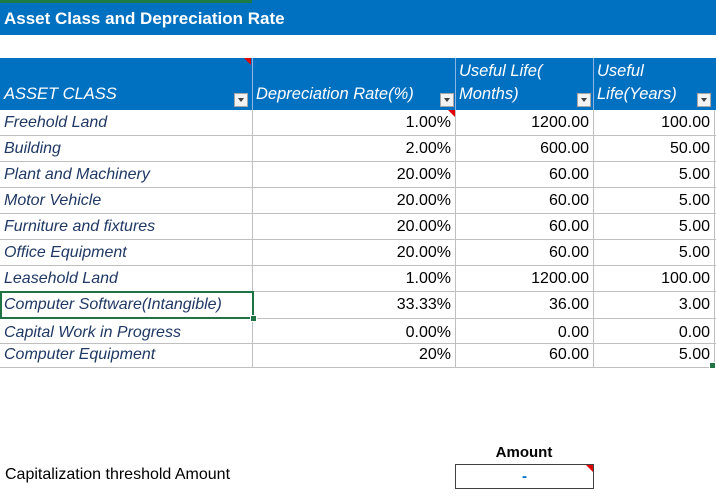 The height and width of the screenshot is (496, 716). Describe the element at coordinates (144, 18) in the screenshot. I see `sheet-title: Asset Class and Depreciation Rate` at that location.